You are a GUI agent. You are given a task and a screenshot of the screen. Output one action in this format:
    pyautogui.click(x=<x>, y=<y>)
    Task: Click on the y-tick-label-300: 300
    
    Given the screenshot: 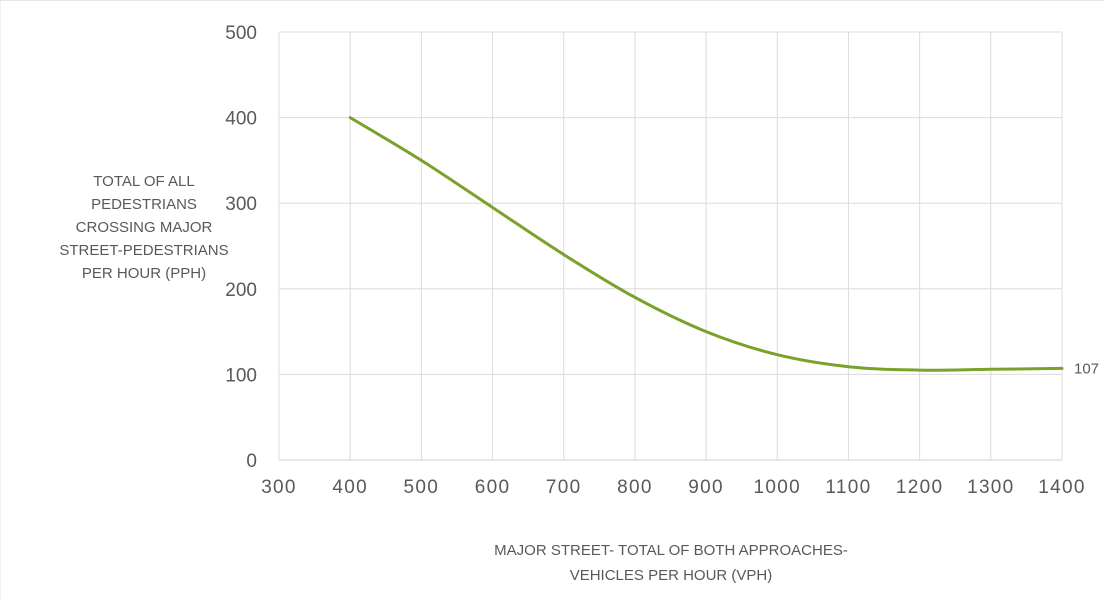 What is the action you would take?
    pyautogui.click(x=241, y=204)
    